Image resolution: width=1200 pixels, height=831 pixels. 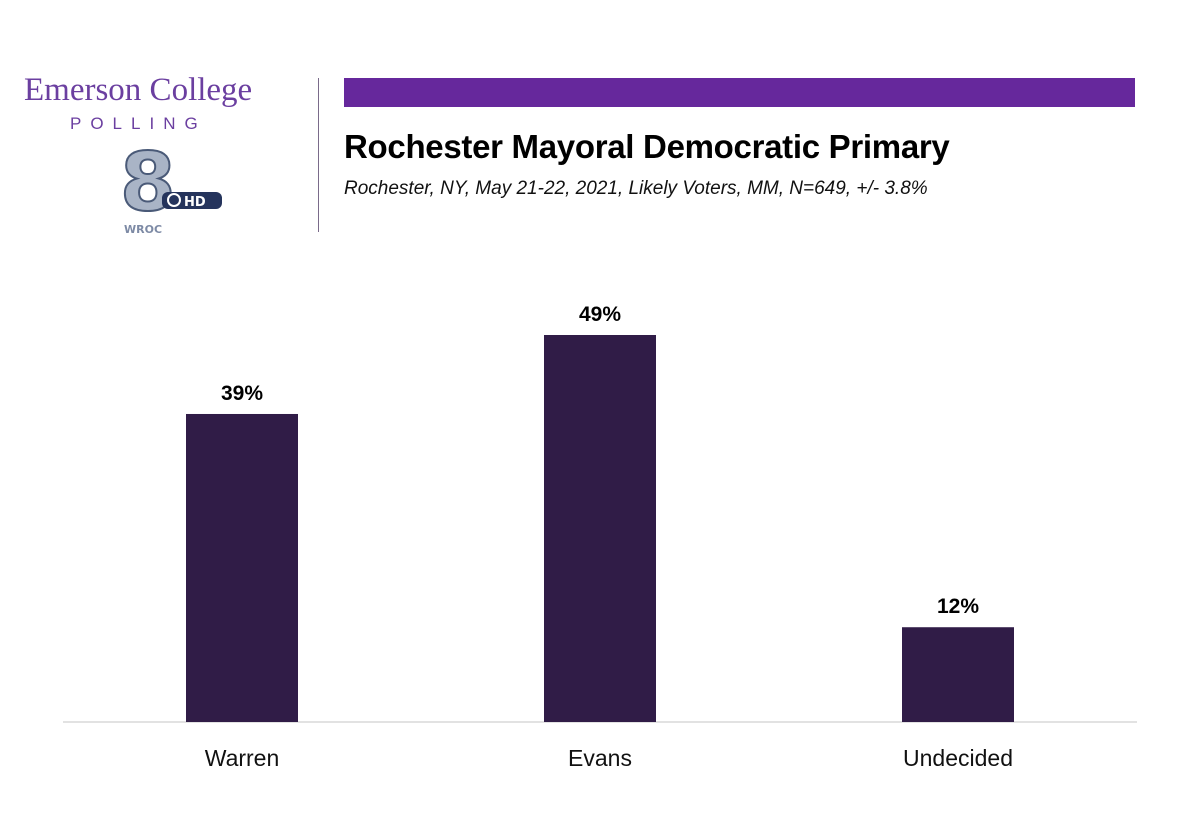 I want to click on accent-band, so click(x=739, y=92).